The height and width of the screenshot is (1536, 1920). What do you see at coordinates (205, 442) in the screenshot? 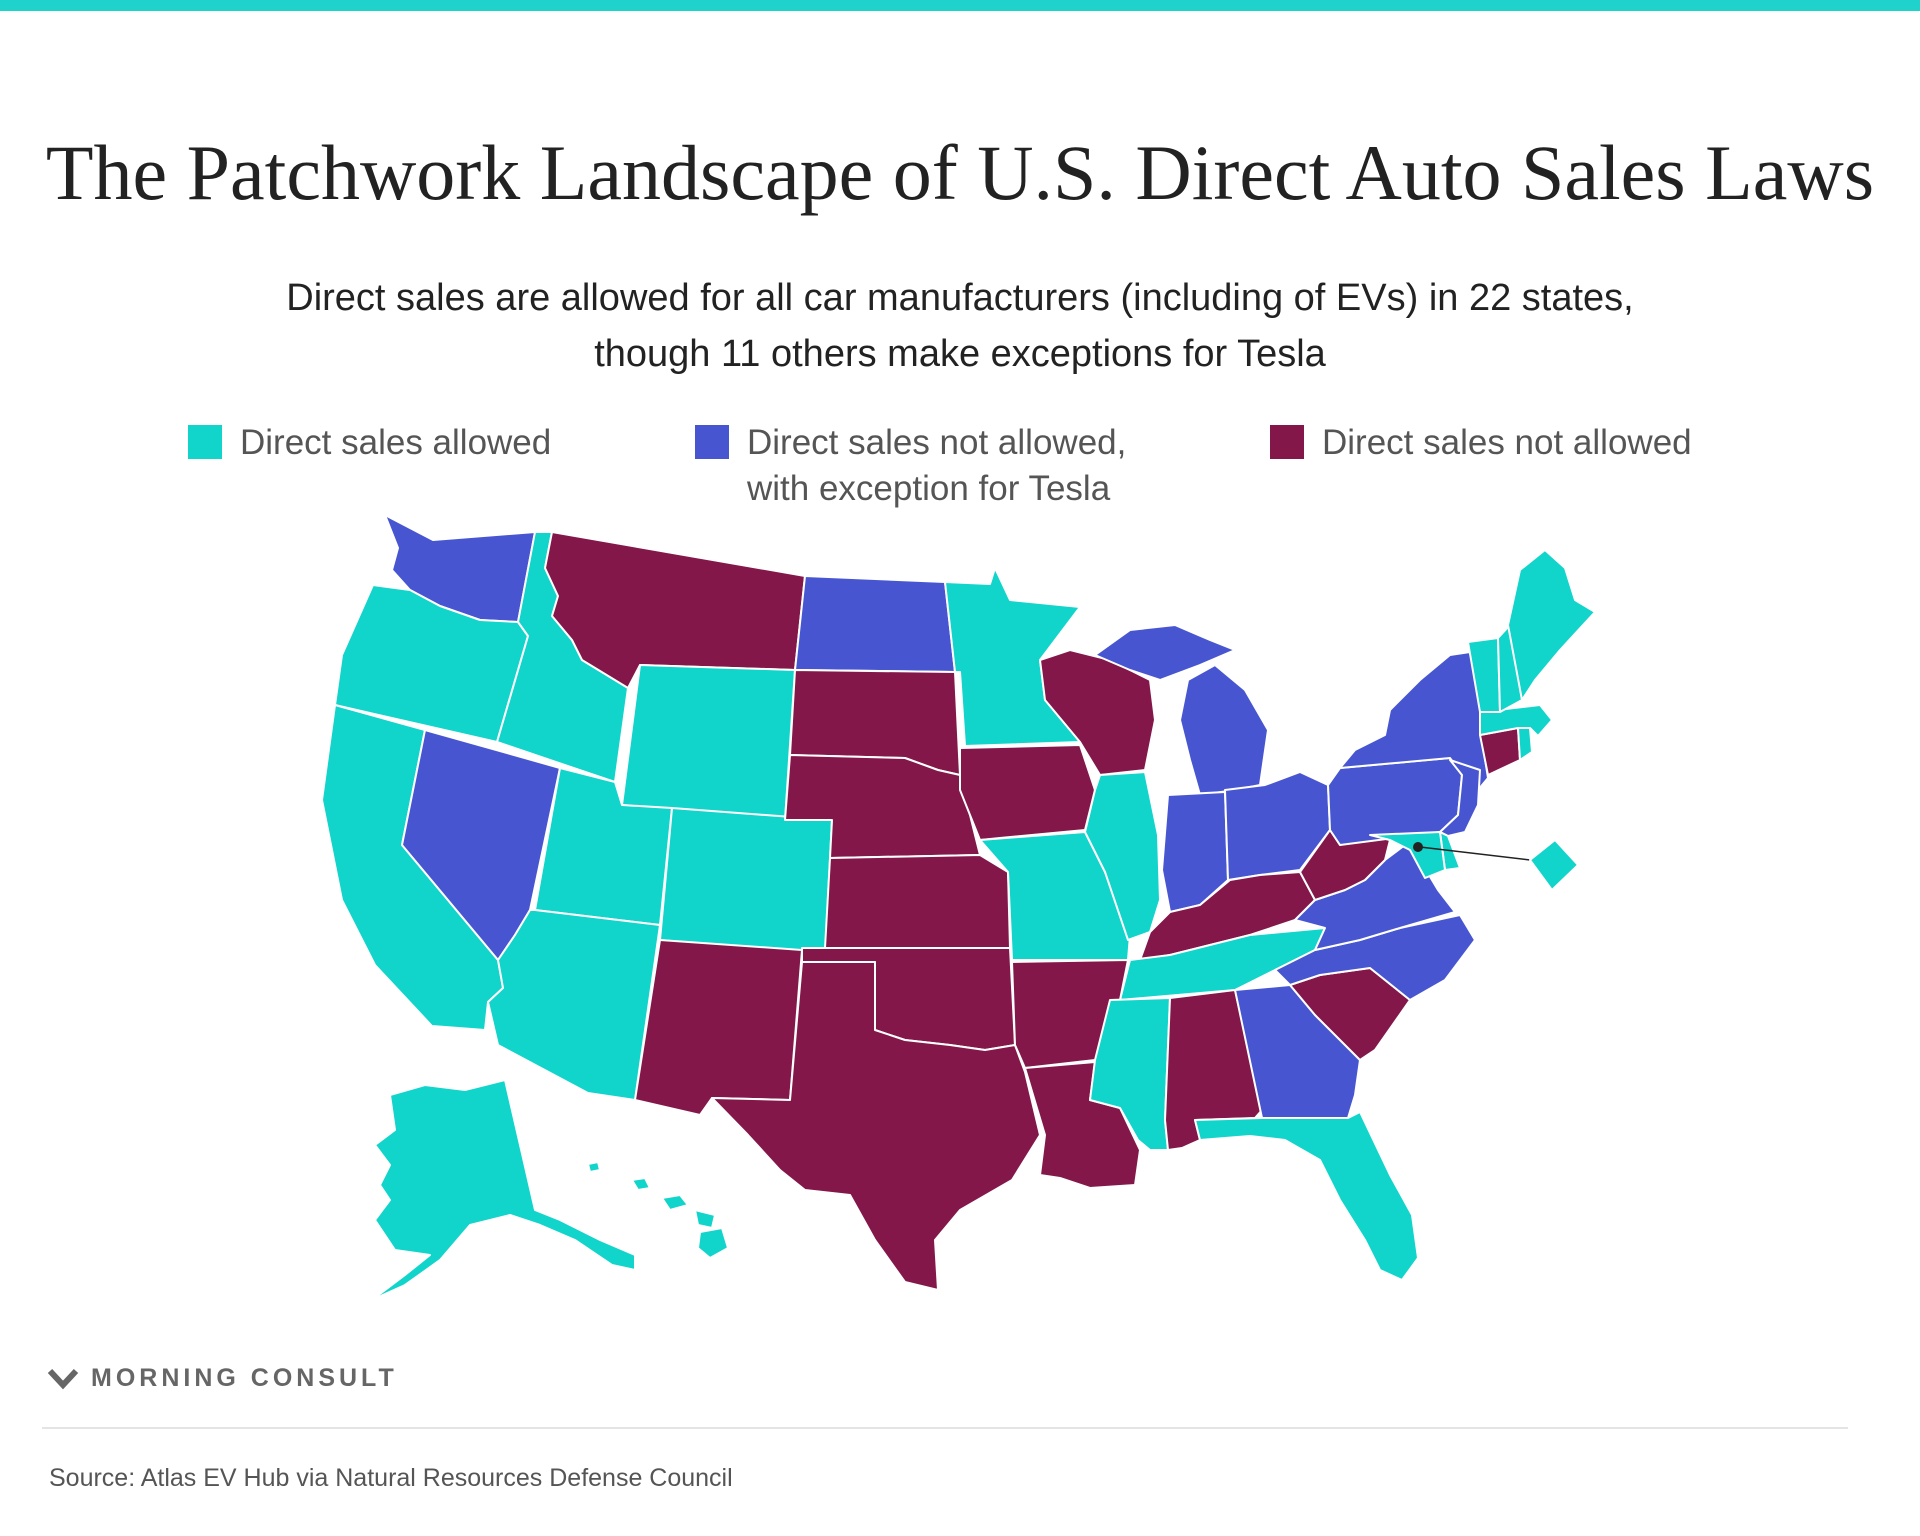
I see `legend-swatch-allowed` at bounding box center [205, 442].